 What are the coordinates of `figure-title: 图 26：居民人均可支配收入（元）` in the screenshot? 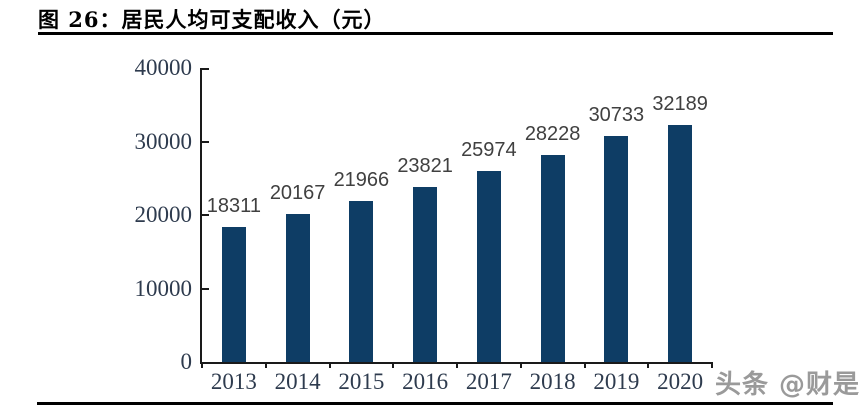 It's located at (212, 19).